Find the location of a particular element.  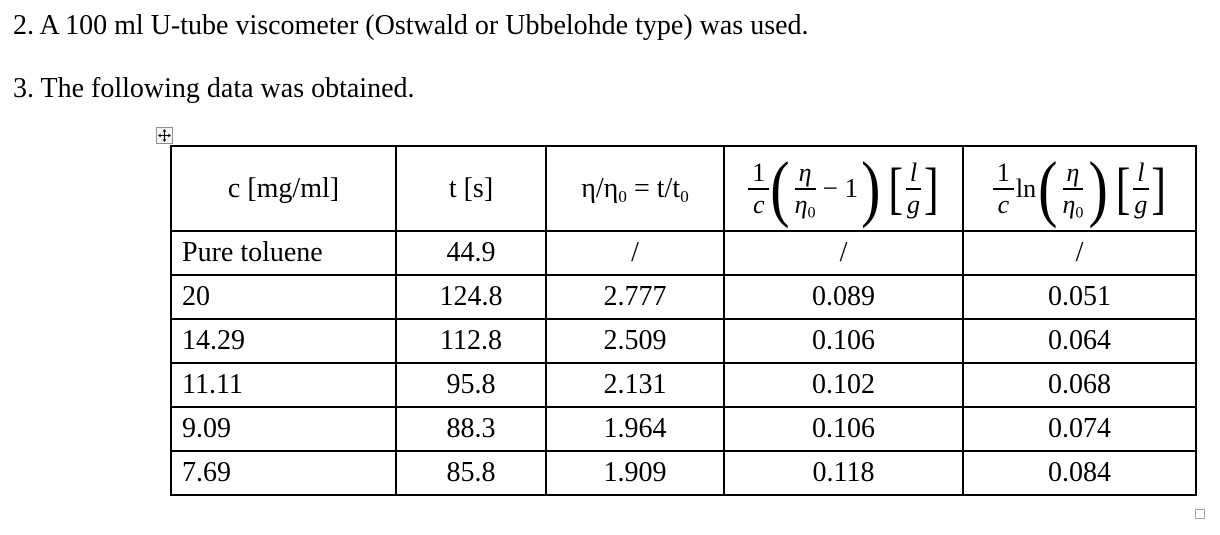

inherent-viscosity-formula: 1 c ln ( η η0 ) [ l is located at coordinates (1079, 188).